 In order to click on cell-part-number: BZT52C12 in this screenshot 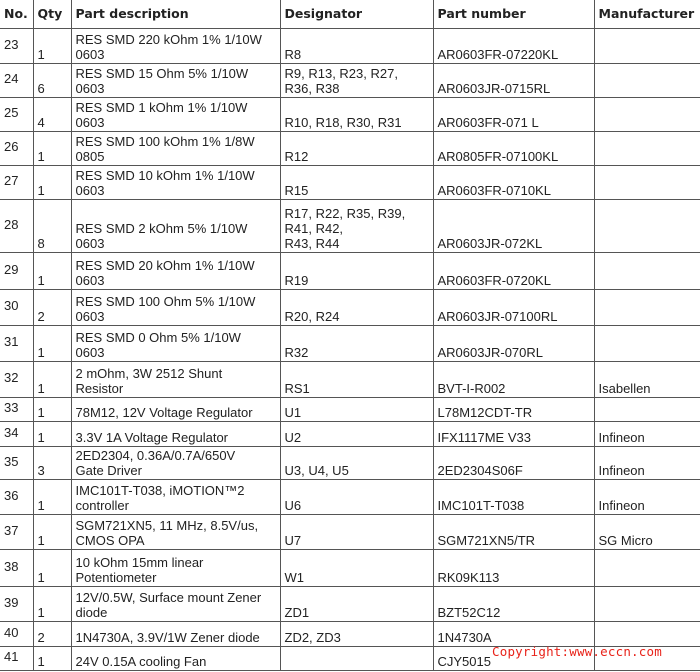, I will do `click(513, 604)`.